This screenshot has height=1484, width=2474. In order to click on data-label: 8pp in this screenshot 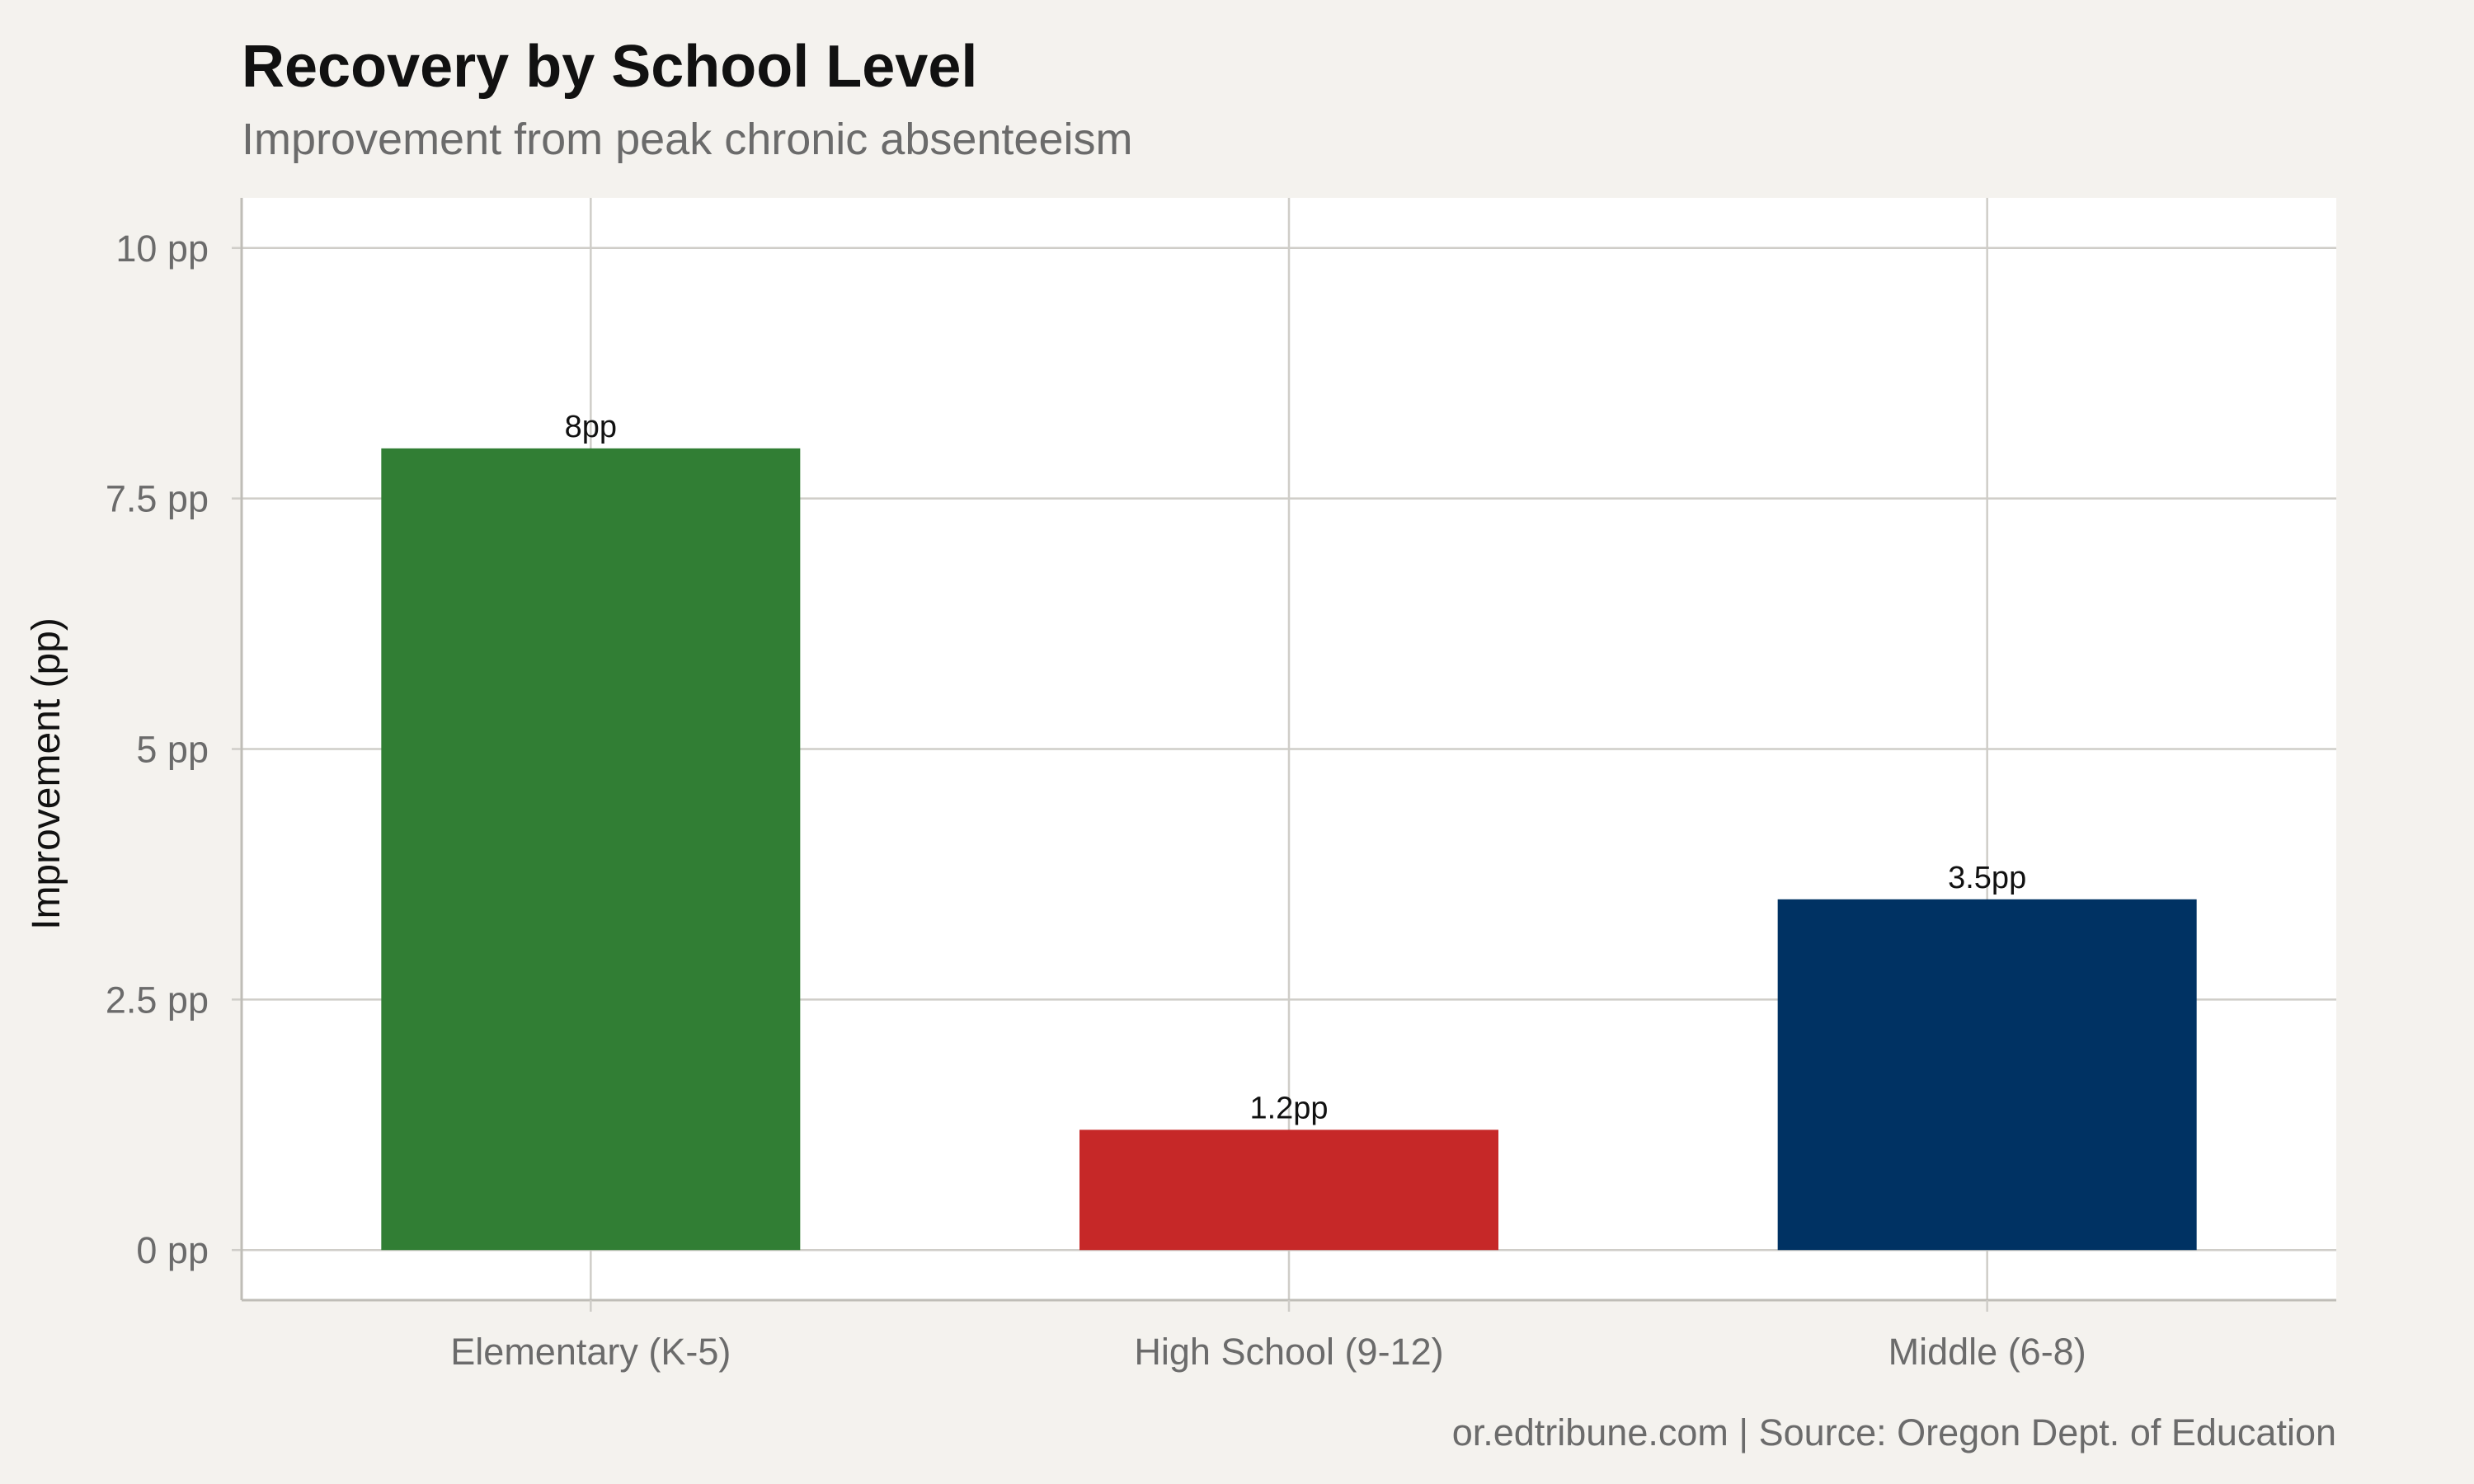, I will do `click(591, 427)`.